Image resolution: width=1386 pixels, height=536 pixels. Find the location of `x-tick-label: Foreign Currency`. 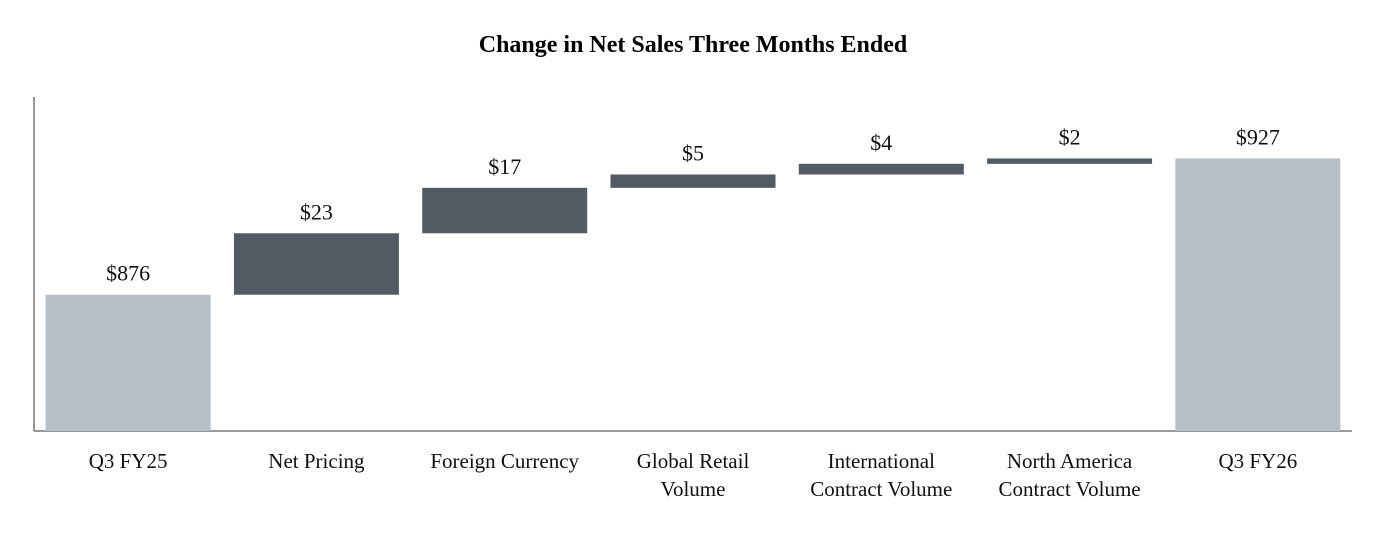

x-tick-label: Foreign Currency is located at coordinates (505, 461).